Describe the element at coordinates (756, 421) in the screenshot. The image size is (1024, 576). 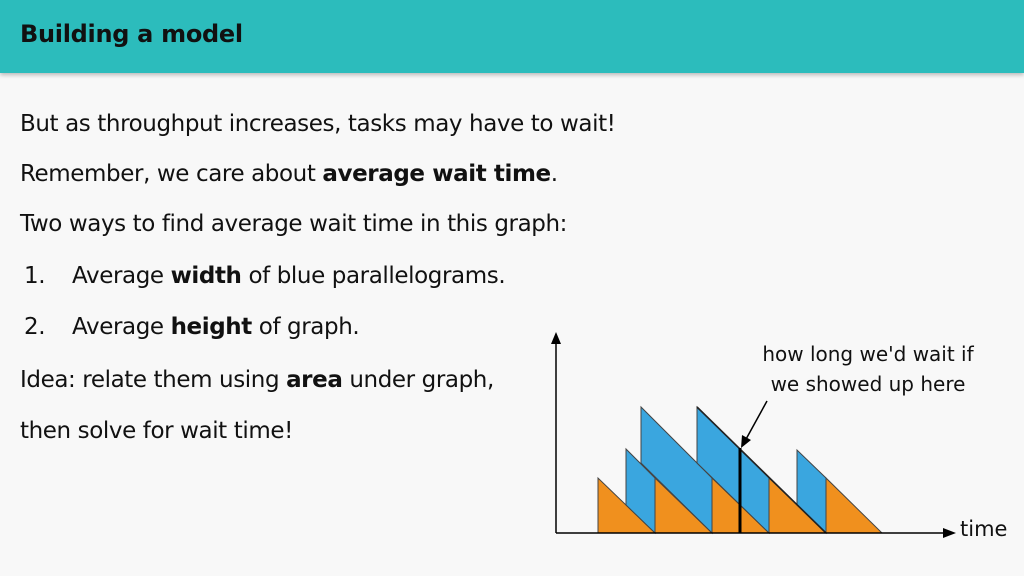
I see `annotation-arrow` at that location.